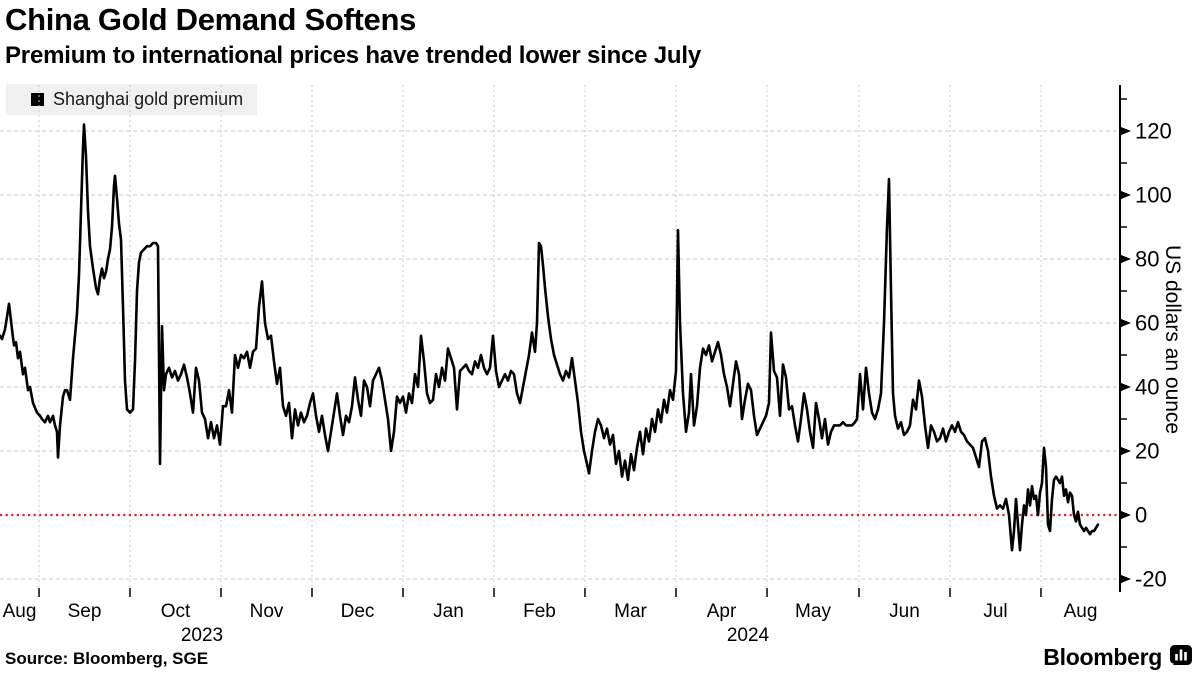 This screenshot has height=675, width=1200. Describe the element at coordinates (85, 611) in the screenshot. I see `x-tick-label: Sep` at that location.